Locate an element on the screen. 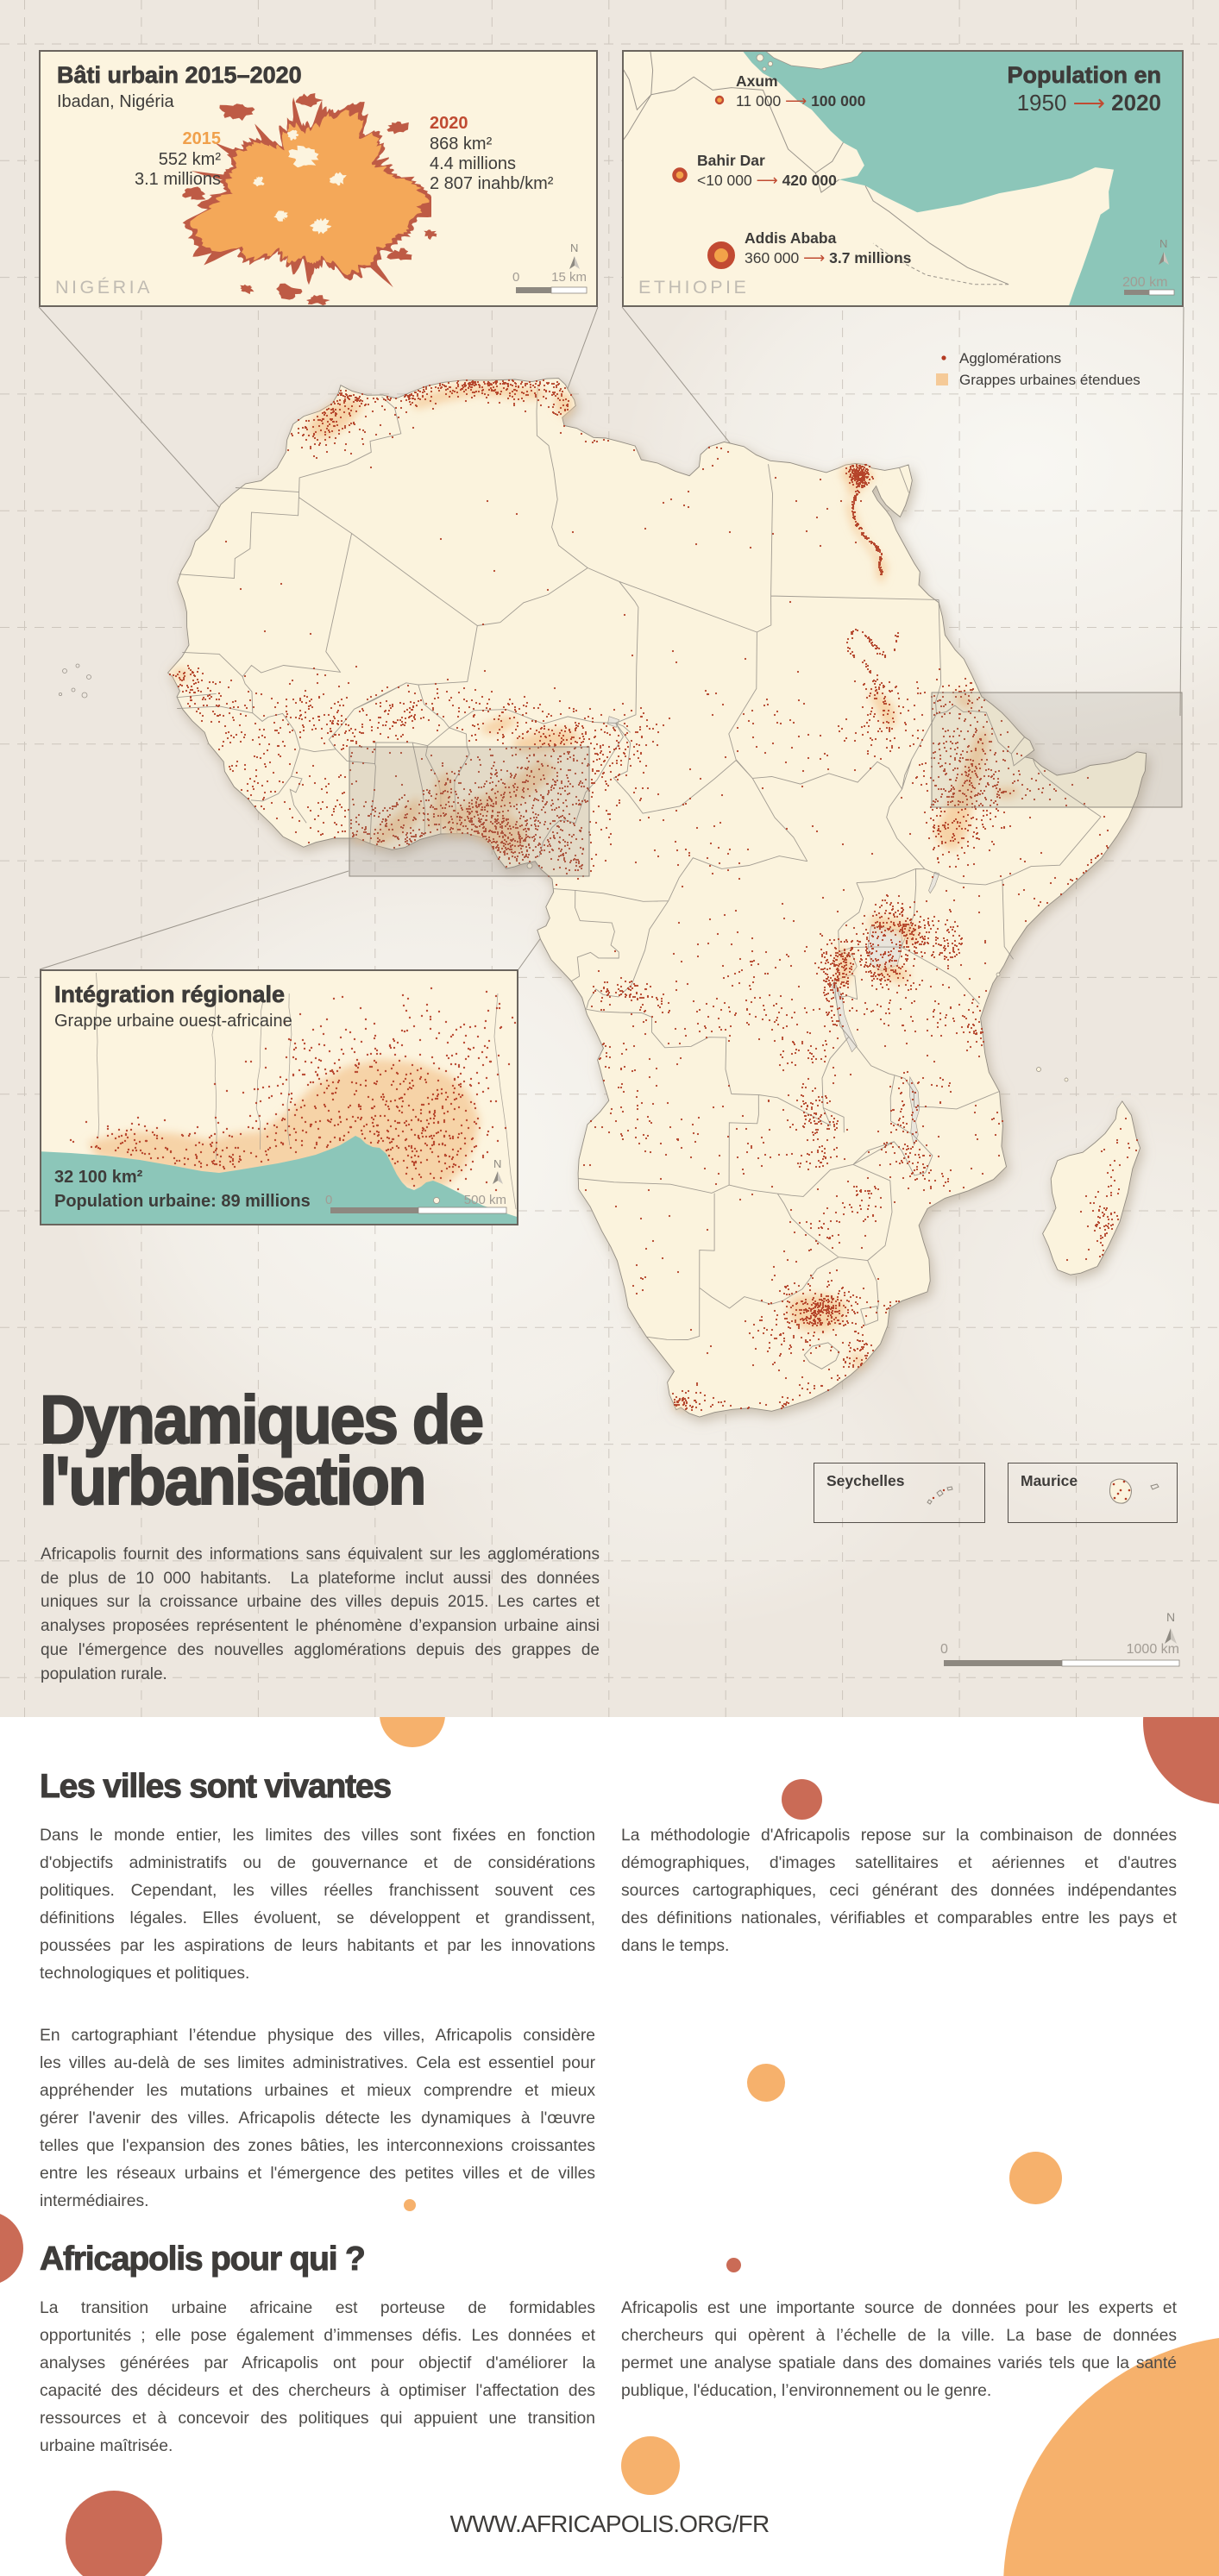 The height and width of the screenshot is (2576, 1219). svg-text: 200 km is located at coordinates (1144, 282).